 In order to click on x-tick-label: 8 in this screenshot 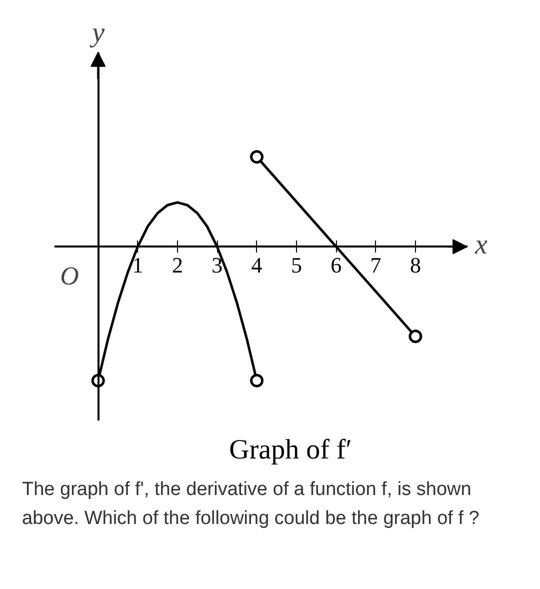, I will do `click(415, 265)`.